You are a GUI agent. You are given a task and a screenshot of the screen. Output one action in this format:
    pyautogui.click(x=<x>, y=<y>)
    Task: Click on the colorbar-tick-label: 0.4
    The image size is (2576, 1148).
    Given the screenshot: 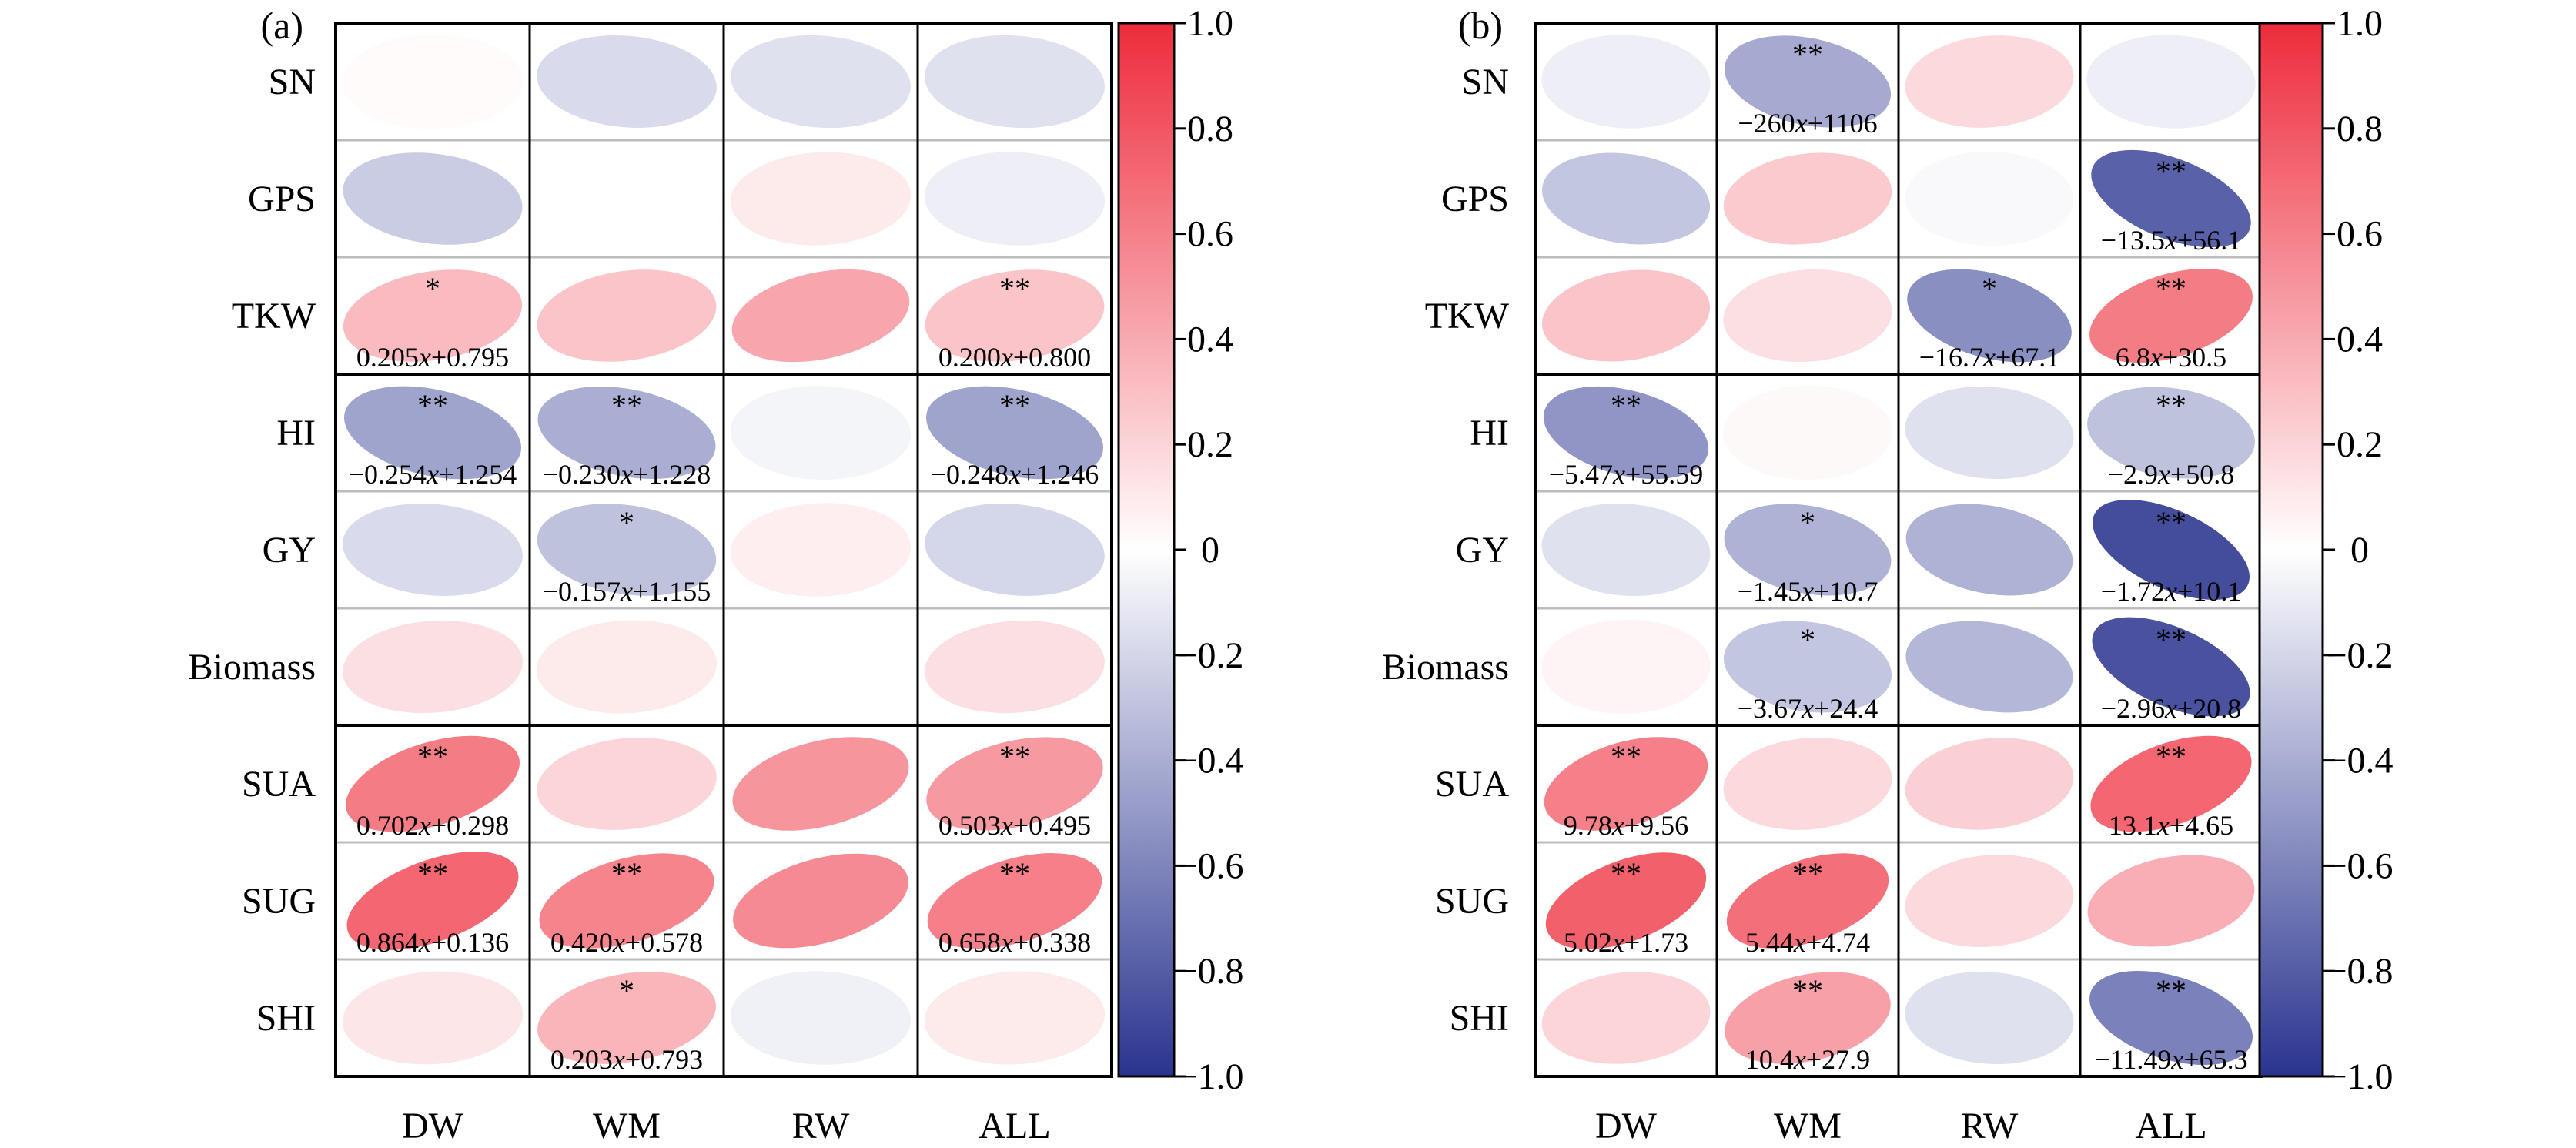 What is the action you would take?
    pyautogui.click(x=2360, y=339)
    